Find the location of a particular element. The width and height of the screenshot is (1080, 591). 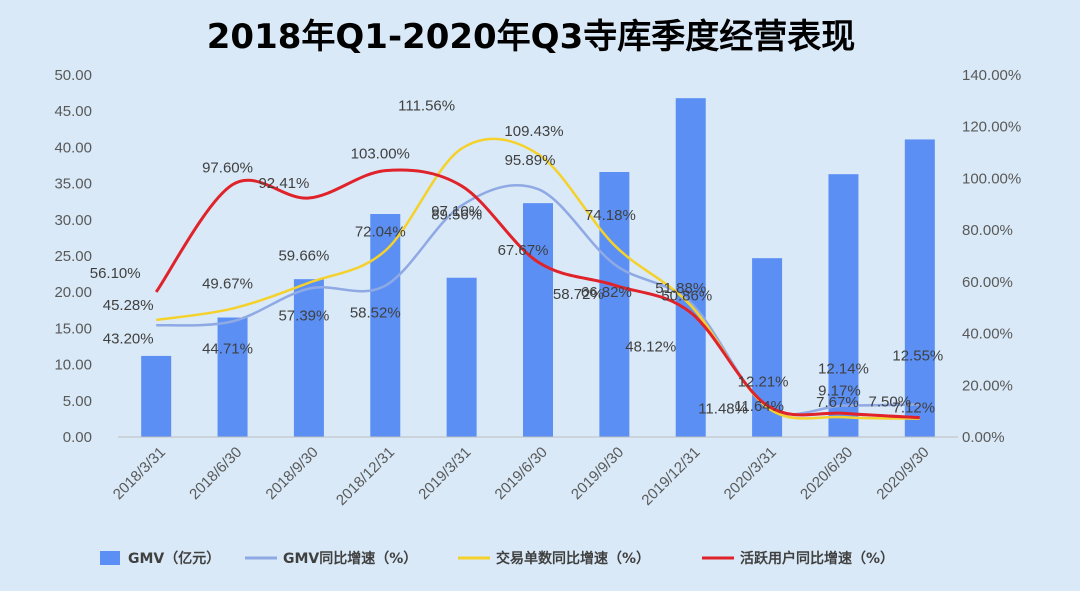

legend-item: 交易单数同比增速（%） is located at coordinates (554, 558).